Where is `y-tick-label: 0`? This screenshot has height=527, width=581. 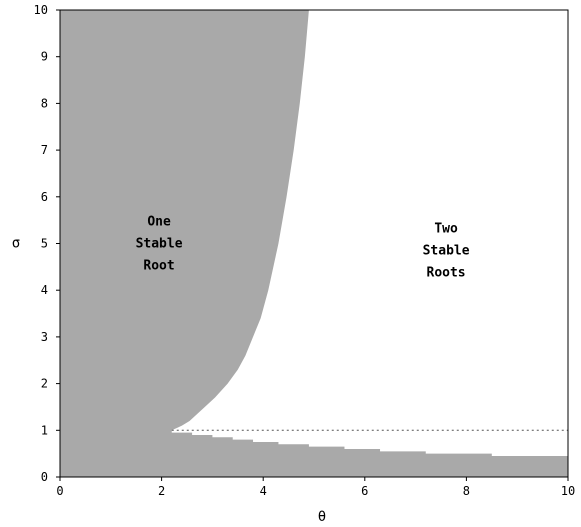
y-tick-label: 0 is located at coordinates (44, 477).